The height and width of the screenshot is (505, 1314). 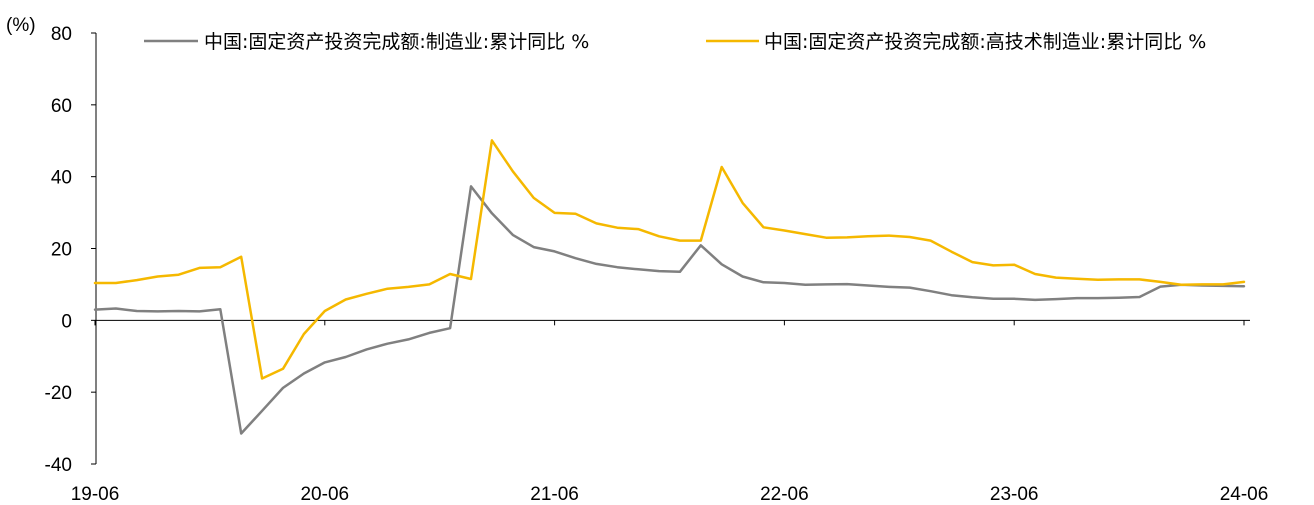 I want to click on x-tick-label: 23-06, so click(x=1014, y=494).